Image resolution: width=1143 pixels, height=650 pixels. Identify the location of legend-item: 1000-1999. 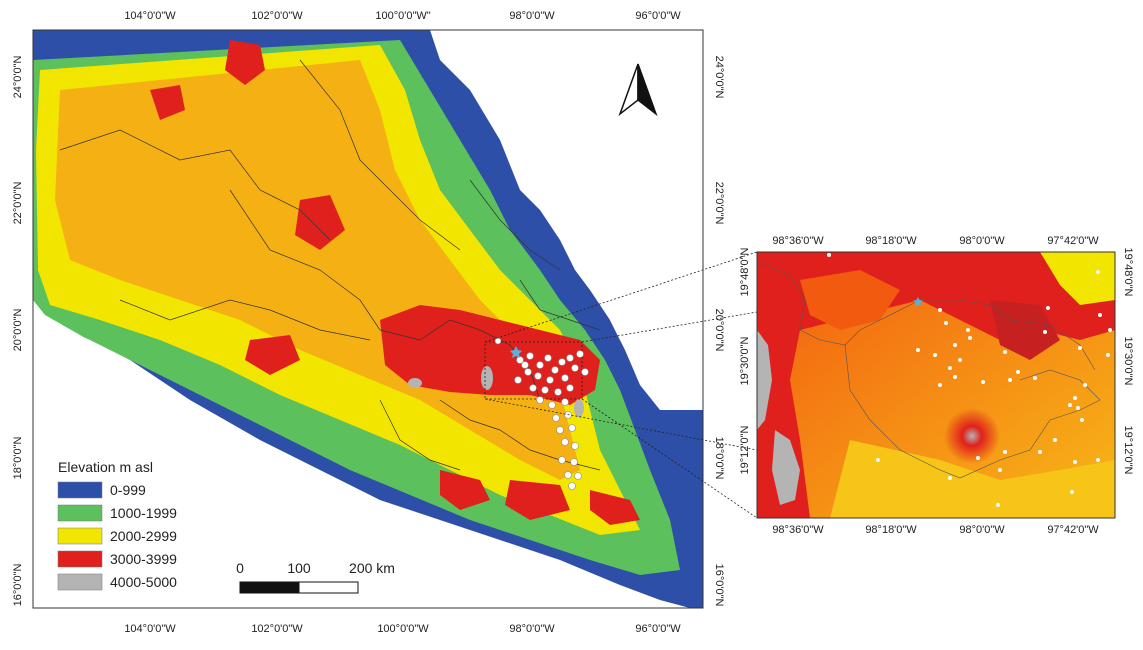
(117, 513).